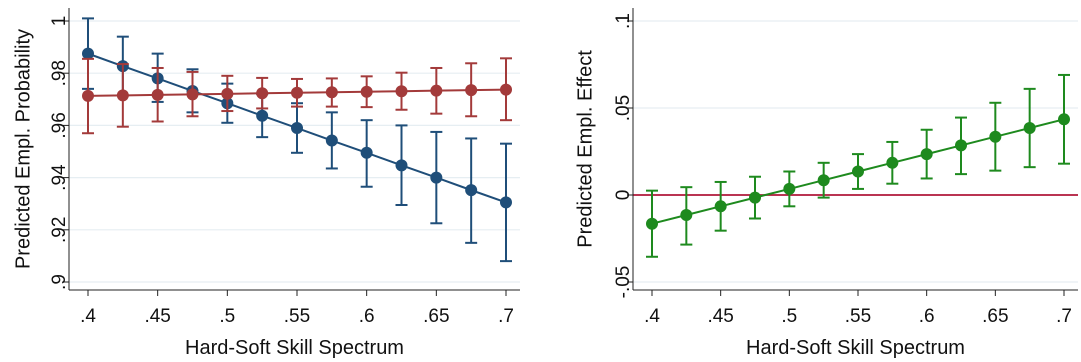  Describe the element at coordinates (59, 73) in the screenshot. I see `y-tick-label: .98` at that location.